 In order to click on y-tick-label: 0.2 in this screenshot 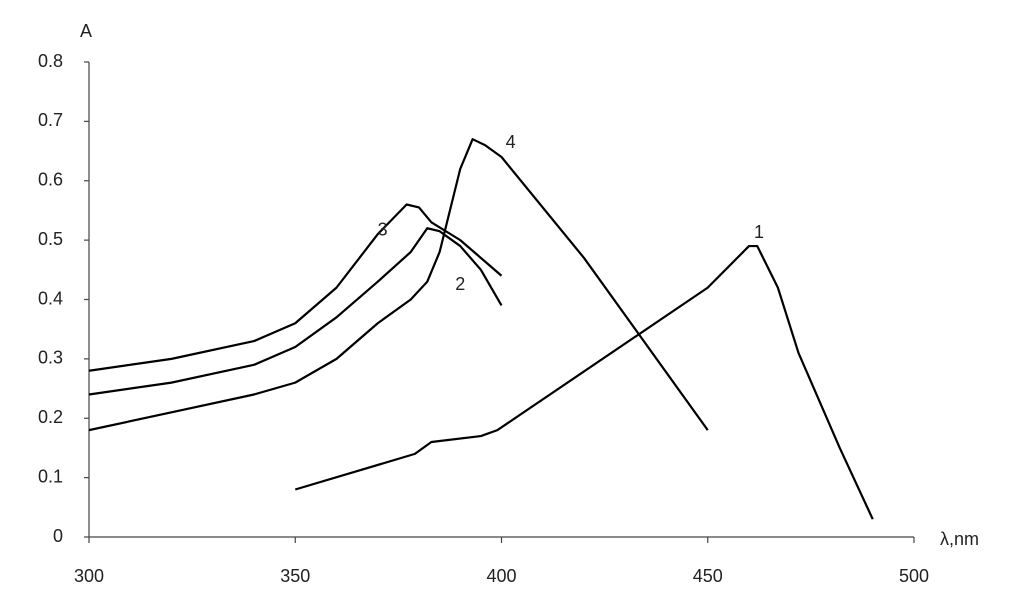, I will do `click(50, 417)`.